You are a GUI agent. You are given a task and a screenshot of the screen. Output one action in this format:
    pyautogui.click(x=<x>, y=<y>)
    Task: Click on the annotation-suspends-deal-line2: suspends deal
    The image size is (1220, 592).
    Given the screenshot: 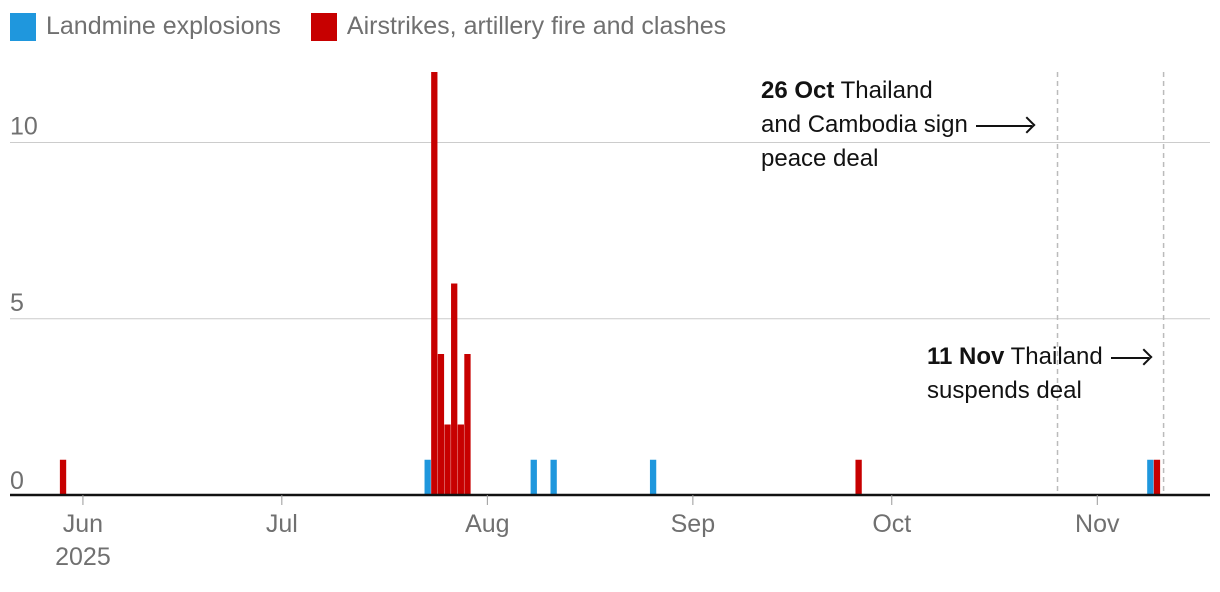 What is the action you would take?
    pyautogui.click(x=1004, y=390)
    